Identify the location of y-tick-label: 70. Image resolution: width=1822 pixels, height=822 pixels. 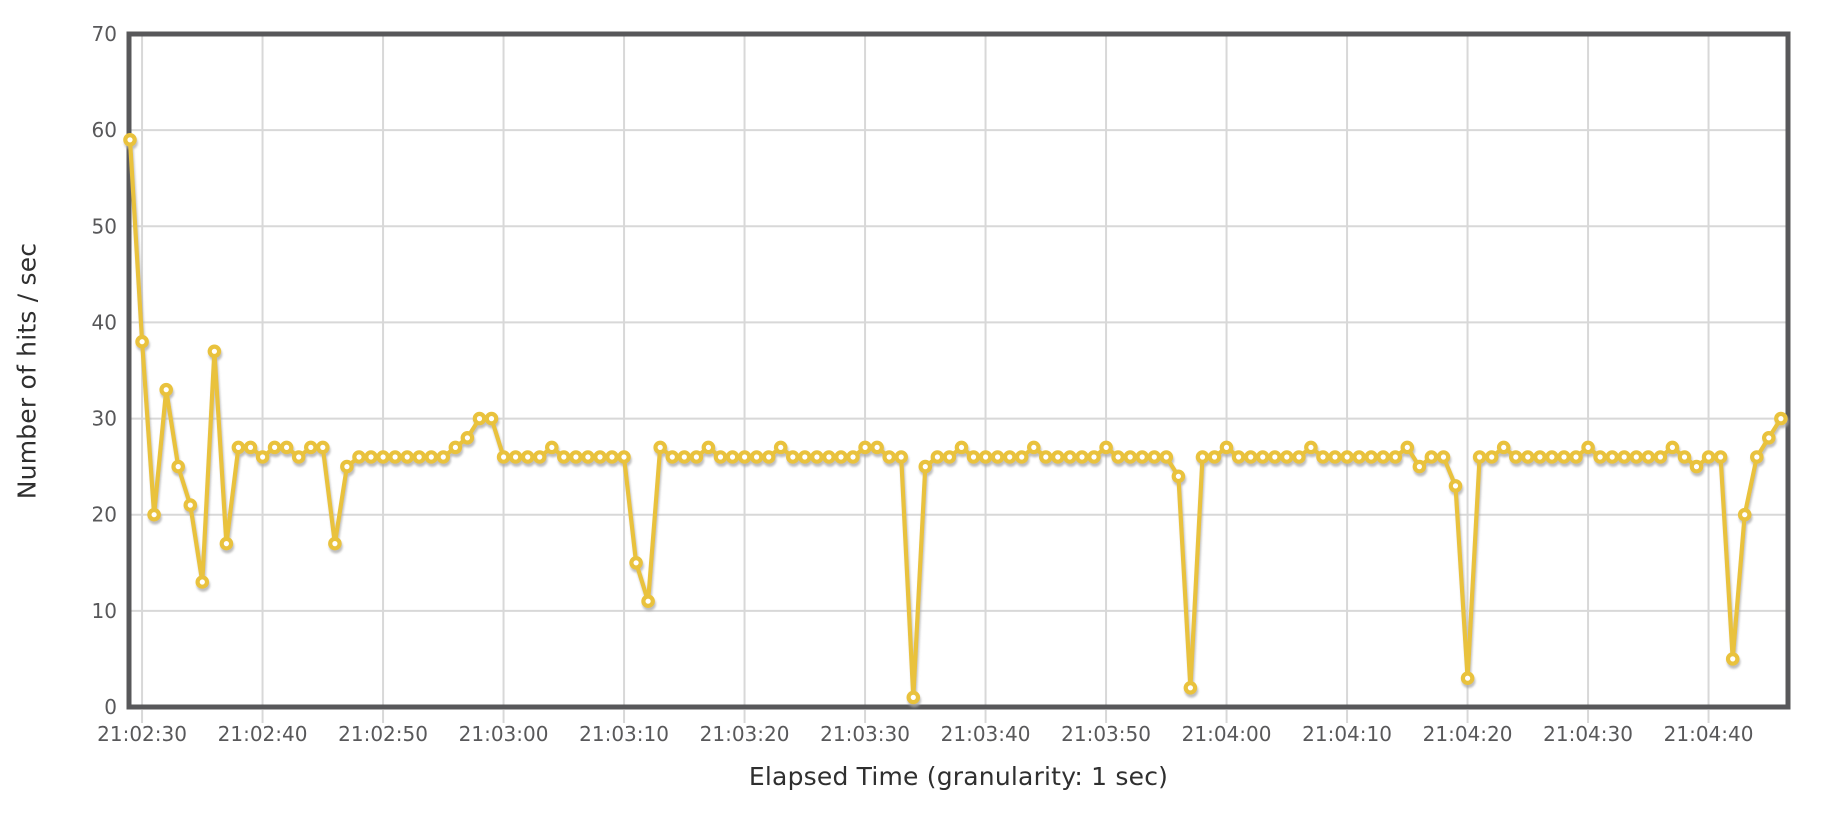
(104, 34).